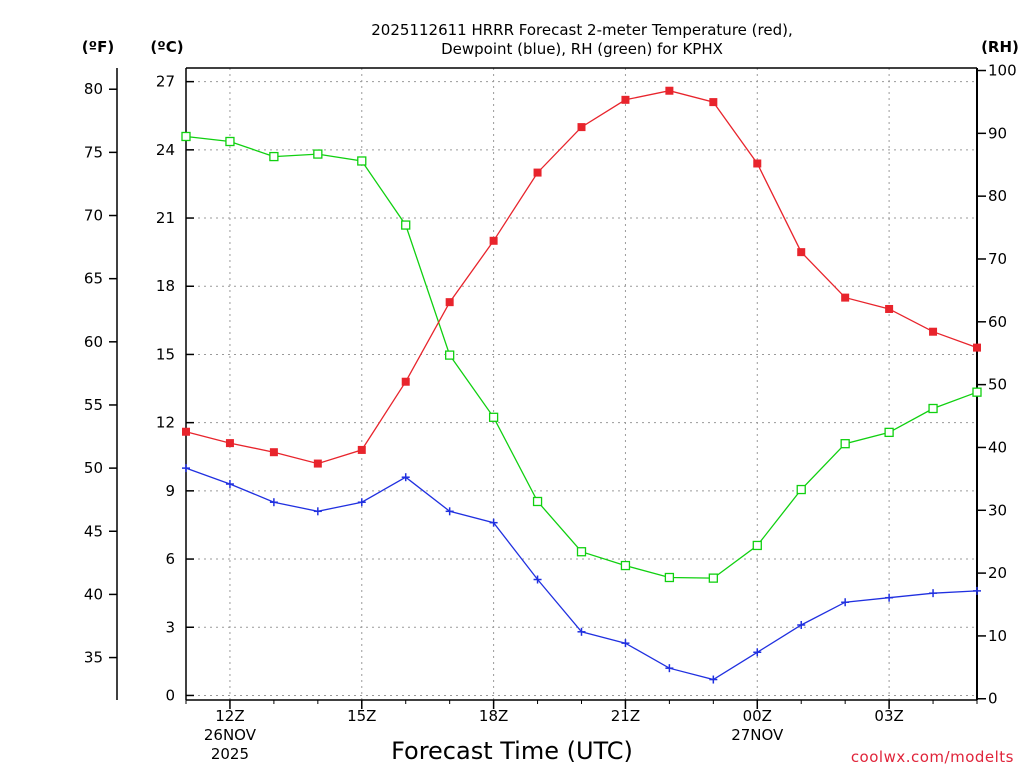 This screenshot has width=1024, height=768. I want to click on fahrenheit-tick-label: 40, so click(93, 594).